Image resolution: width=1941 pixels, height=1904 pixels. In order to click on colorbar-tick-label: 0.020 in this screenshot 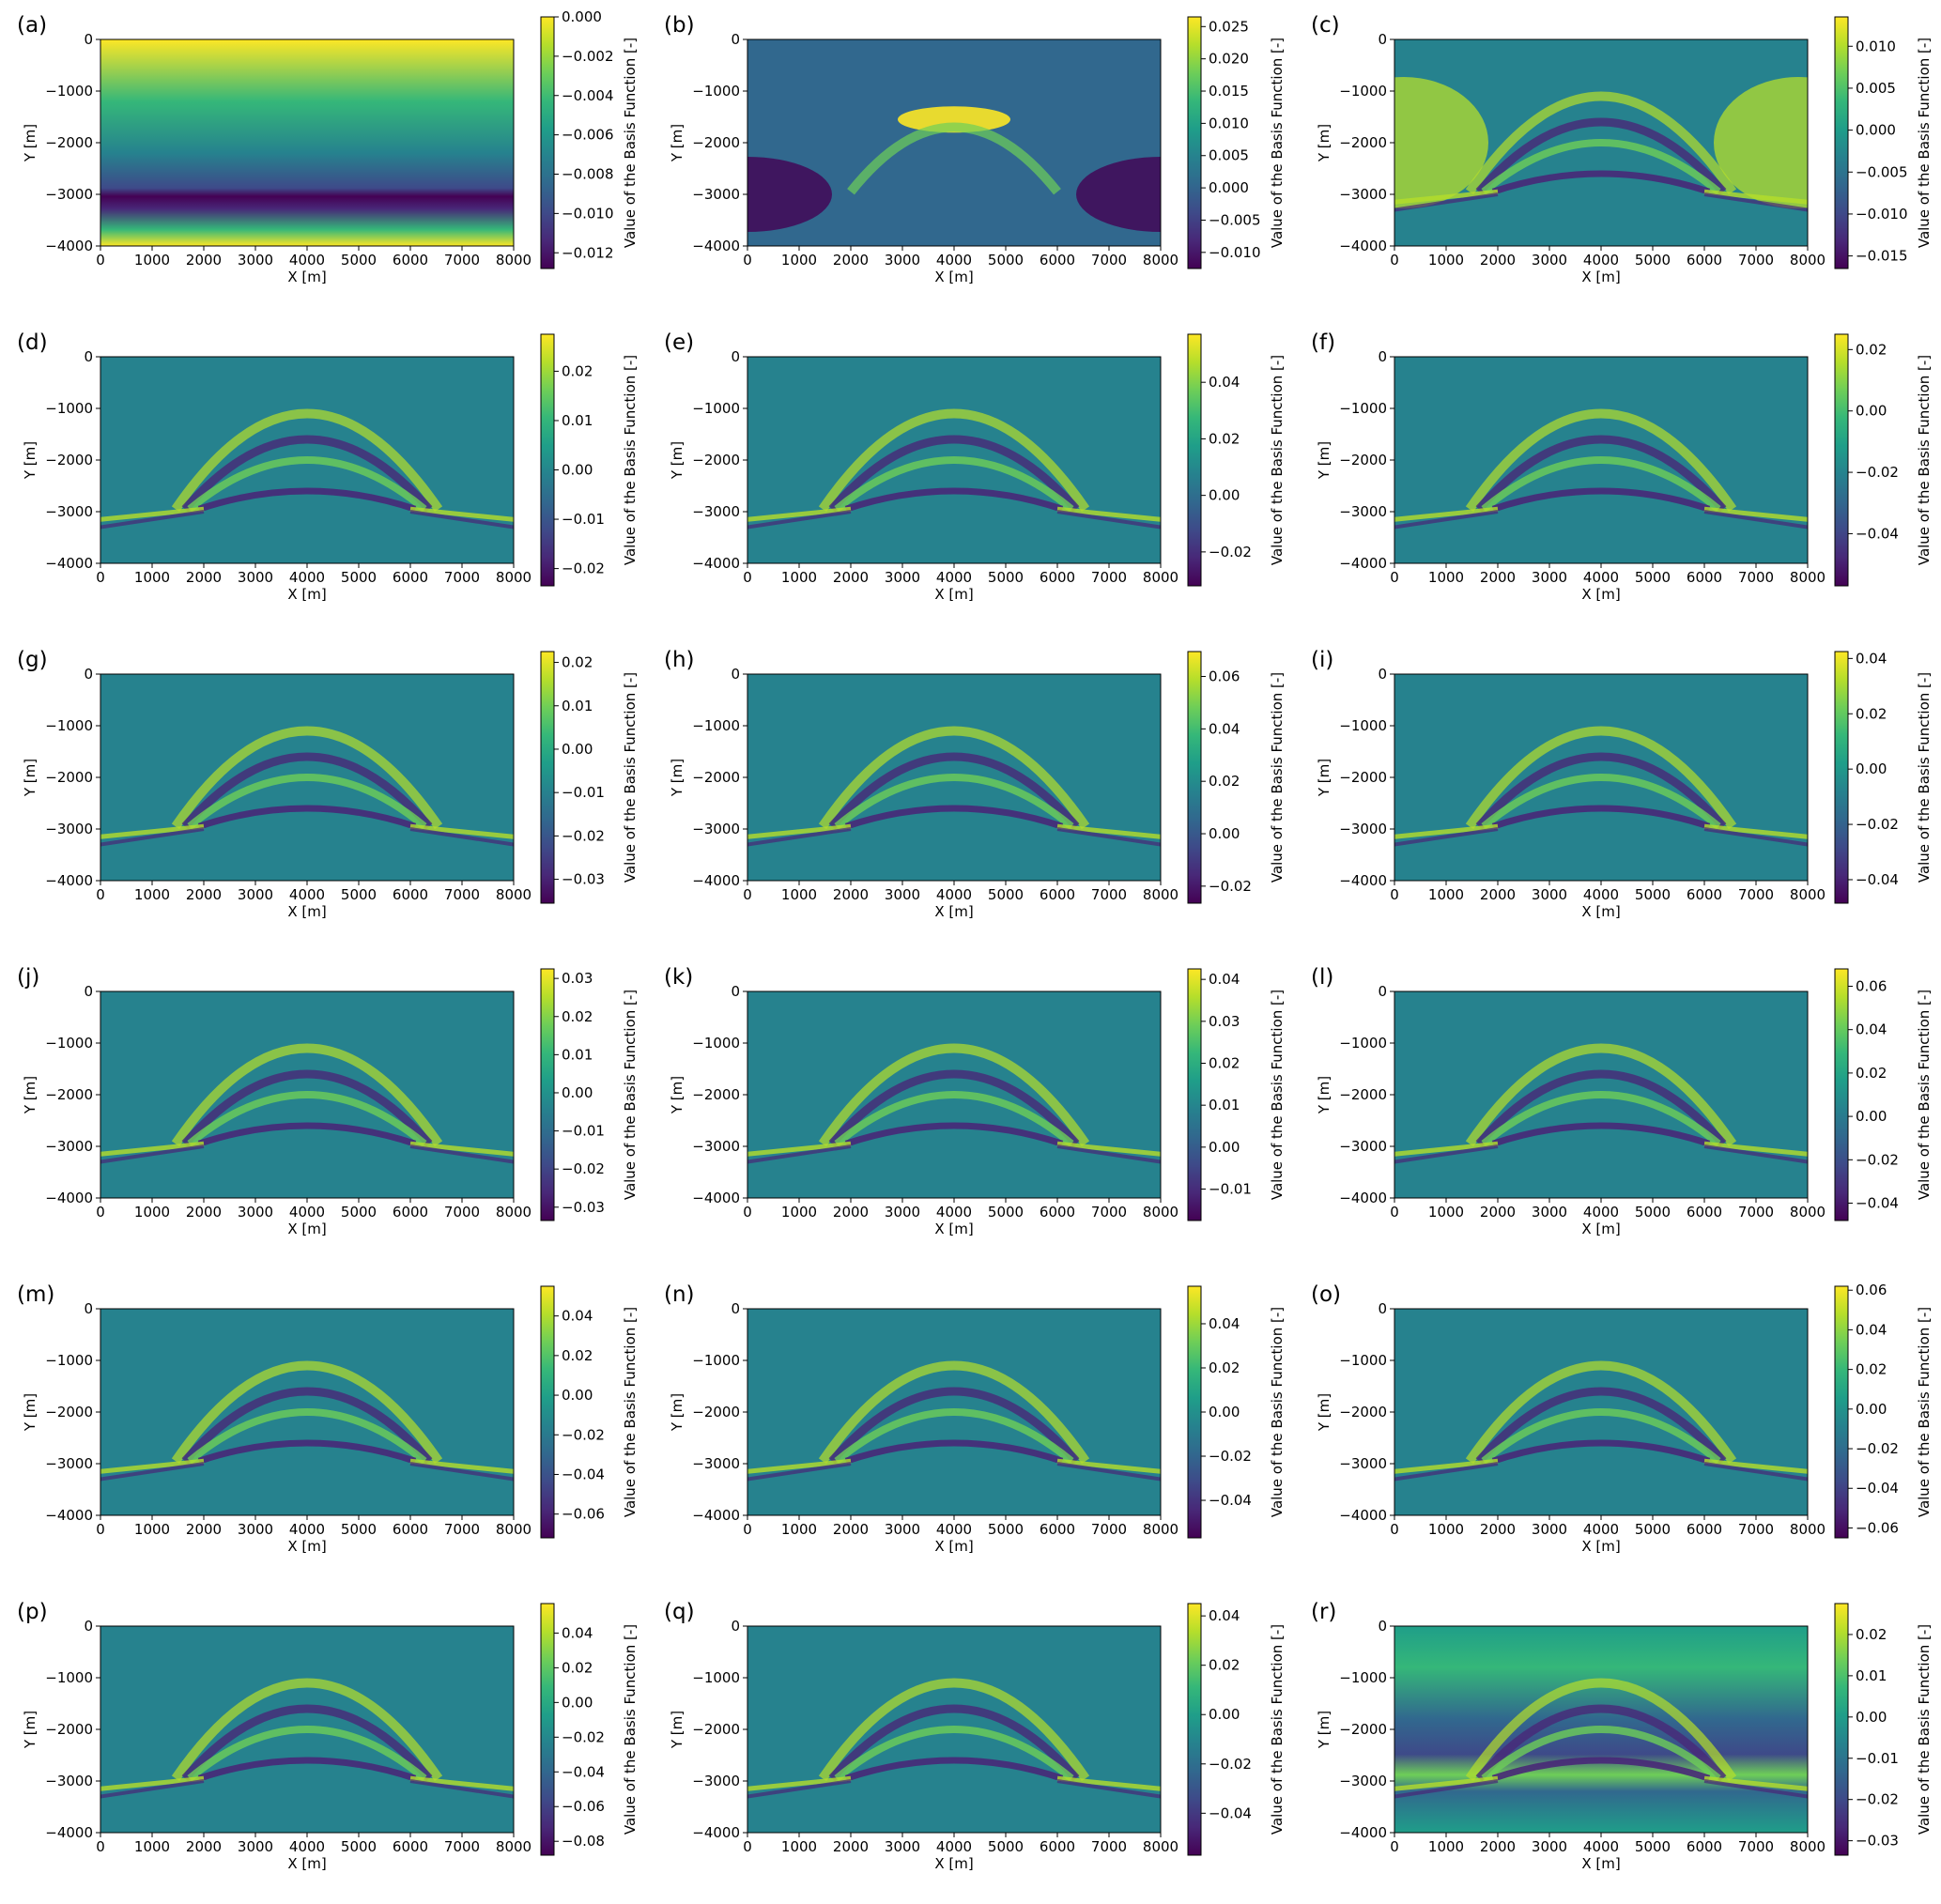, I will do `click(1229, 59)`.